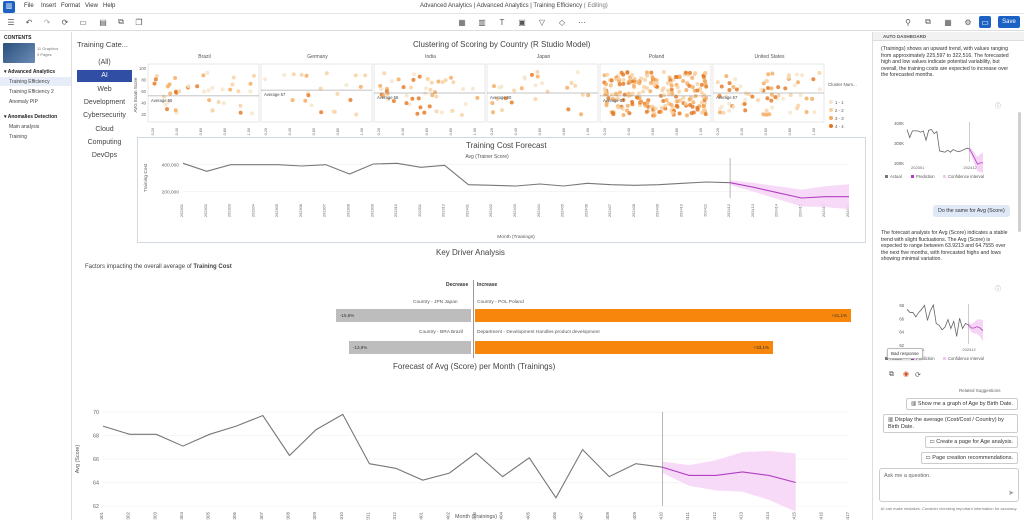 This screenshot has width=1024, height=520. What do you see at coordinates (482, 22) in the screenshot?
I see `chart-icon: ▥` at bounding box center [482, 22].